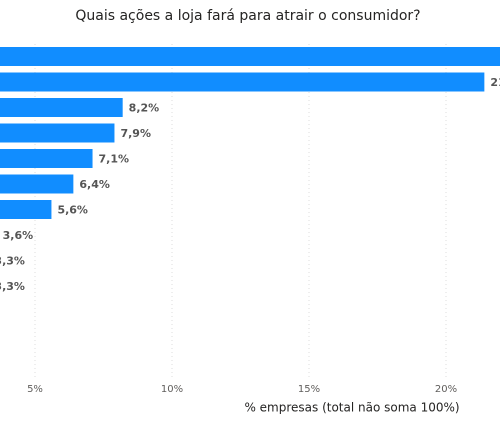  What do you see at coordinates (94, 184) in the screenshot?
I see `value-label: 6,4%` at bounding box center [94, 184].